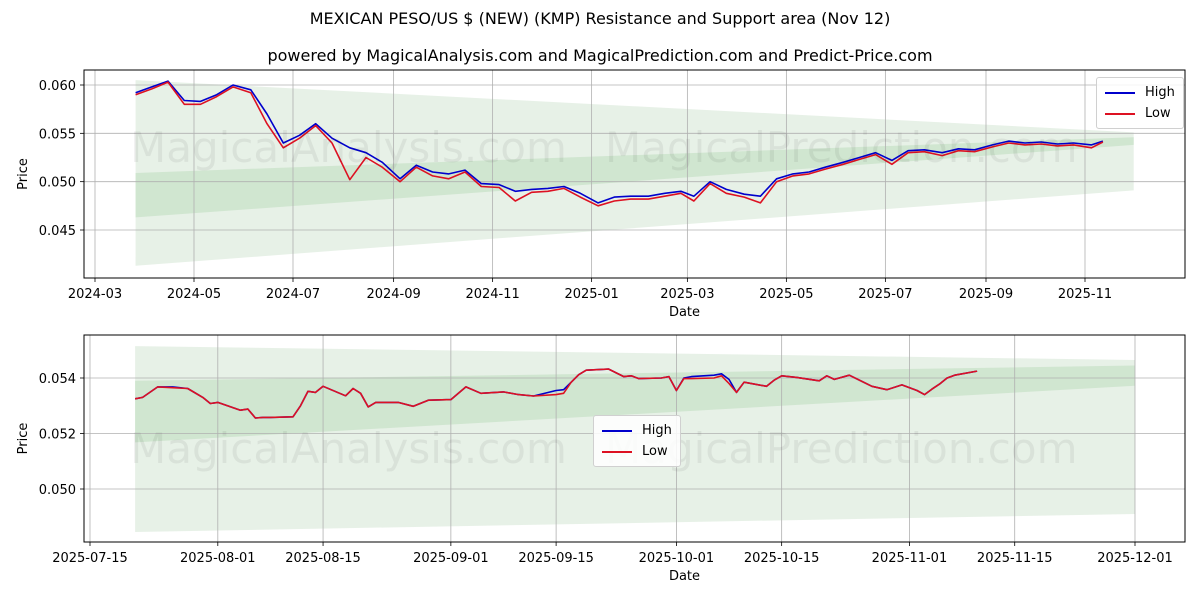 The width and height of the screenshot is (1200, 600). What do you see at coordinates (57, 134) in the screenshot?
I see `y-tick-label: 0.055` at bounding box center [57, 134].